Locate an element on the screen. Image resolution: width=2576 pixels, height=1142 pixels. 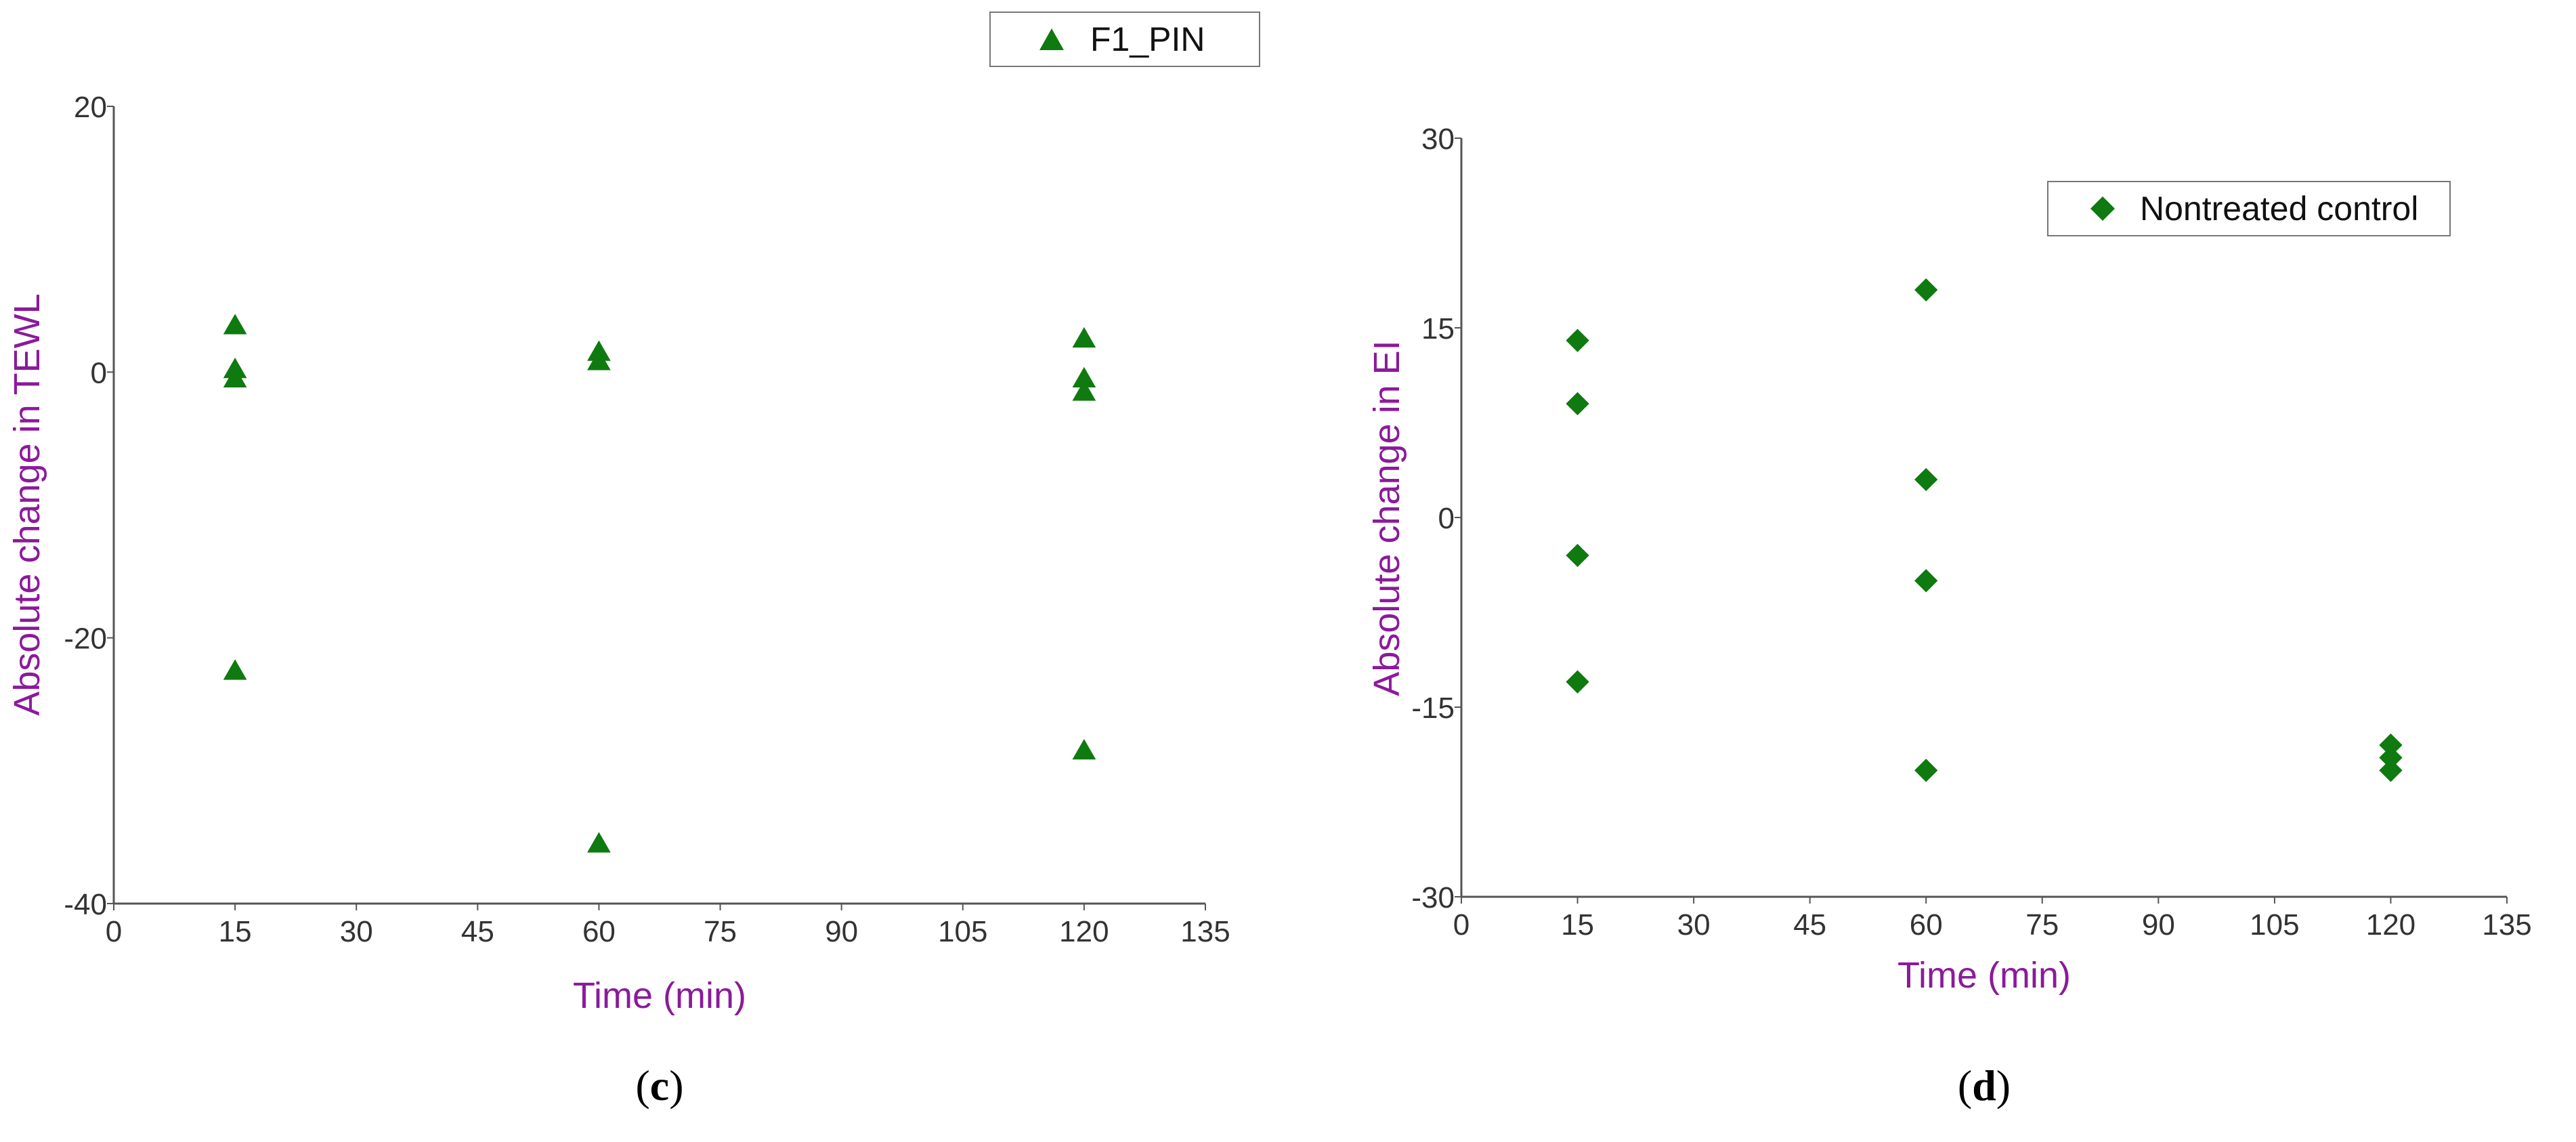
legend-label: F1_PIN is located at coordinates (1147, 39).